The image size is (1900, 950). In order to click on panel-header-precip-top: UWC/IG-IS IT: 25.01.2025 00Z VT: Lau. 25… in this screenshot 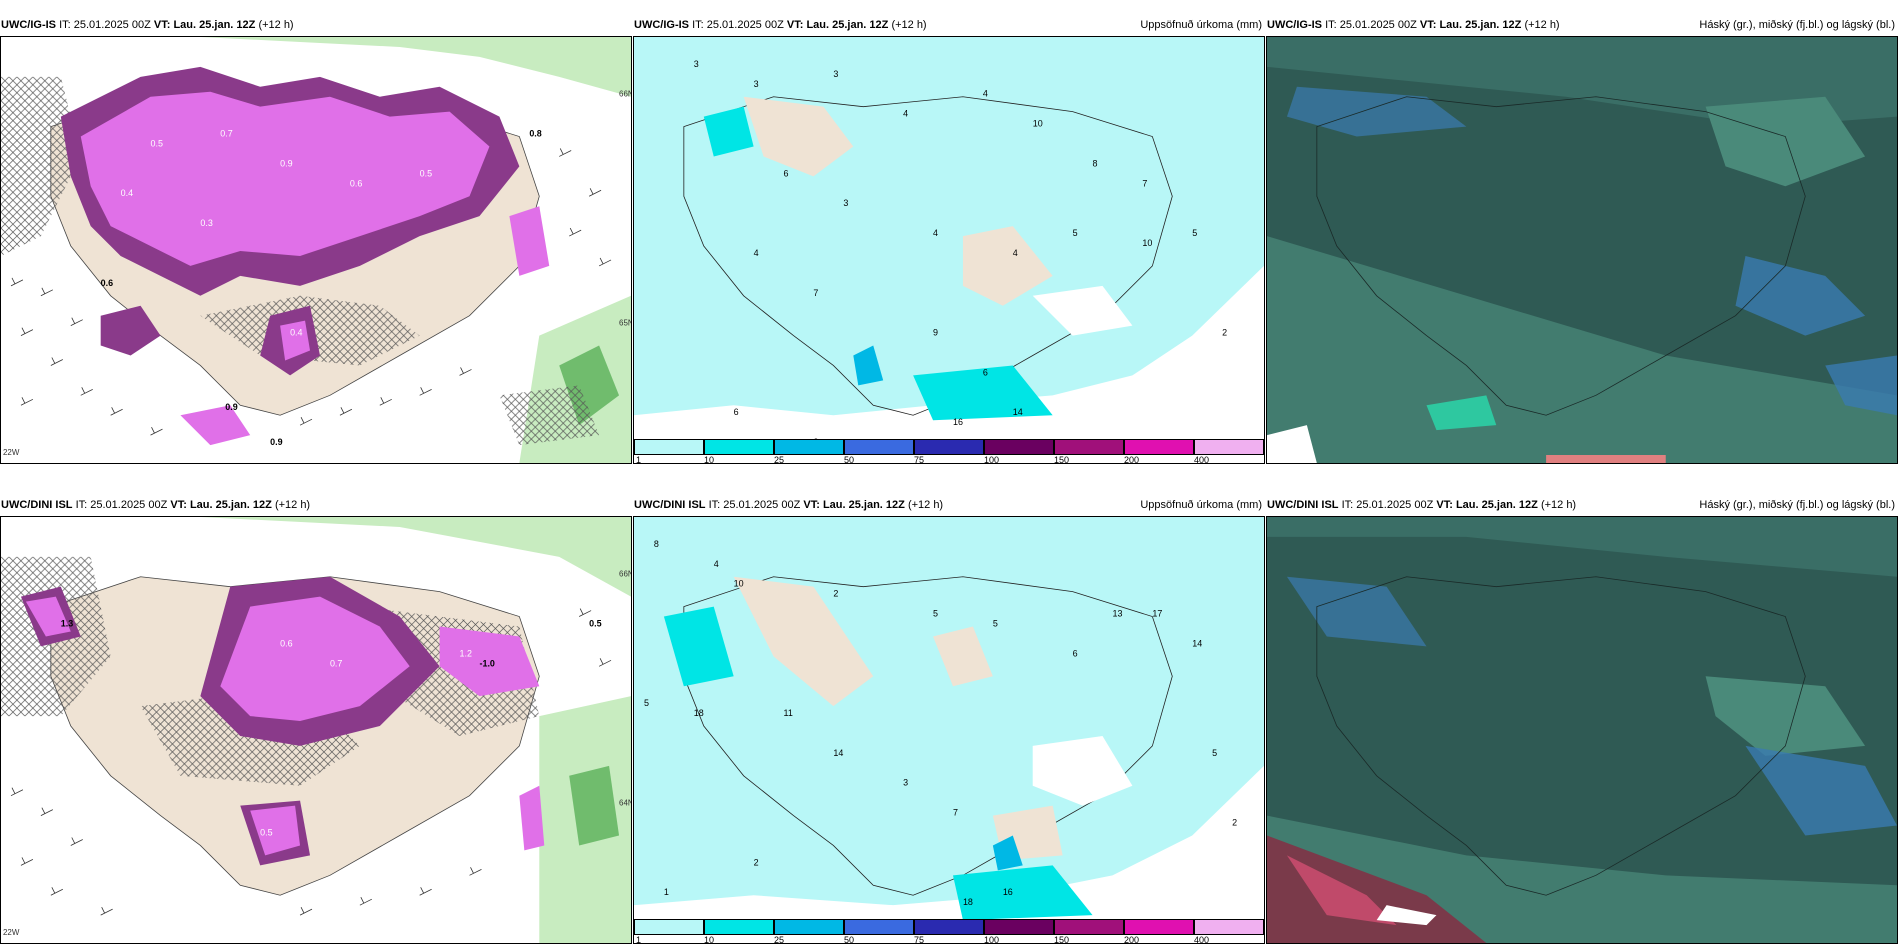, I will do `click(780, 25)`.